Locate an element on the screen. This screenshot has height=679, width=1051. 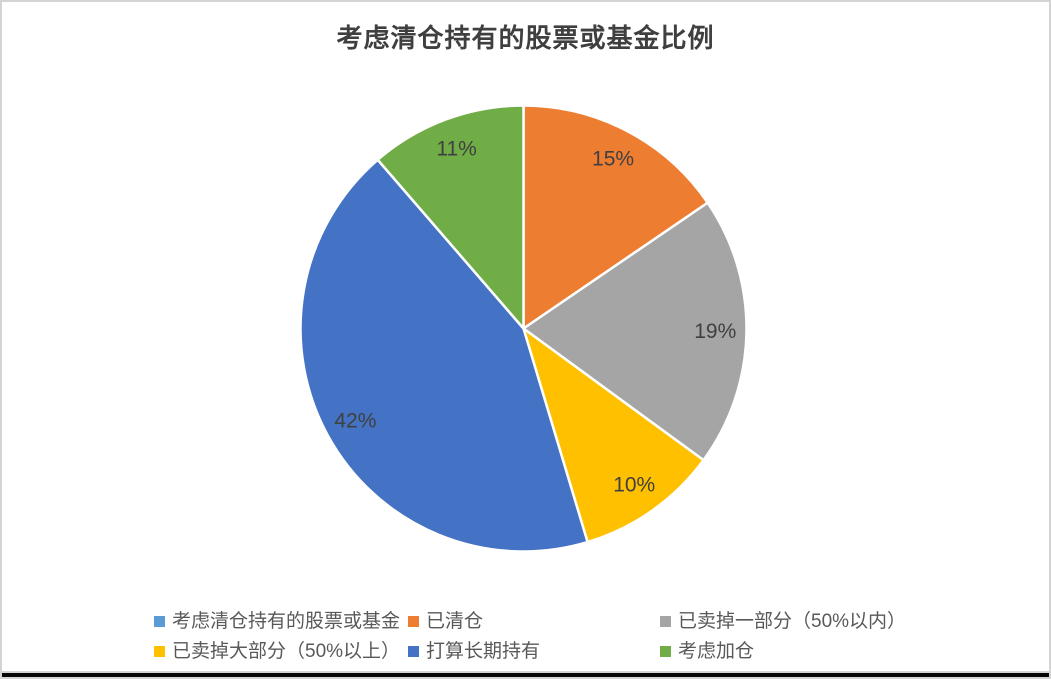
chart-title: 考虑清仓持有的股票或基金比例 is located at coordinates (525, 38).